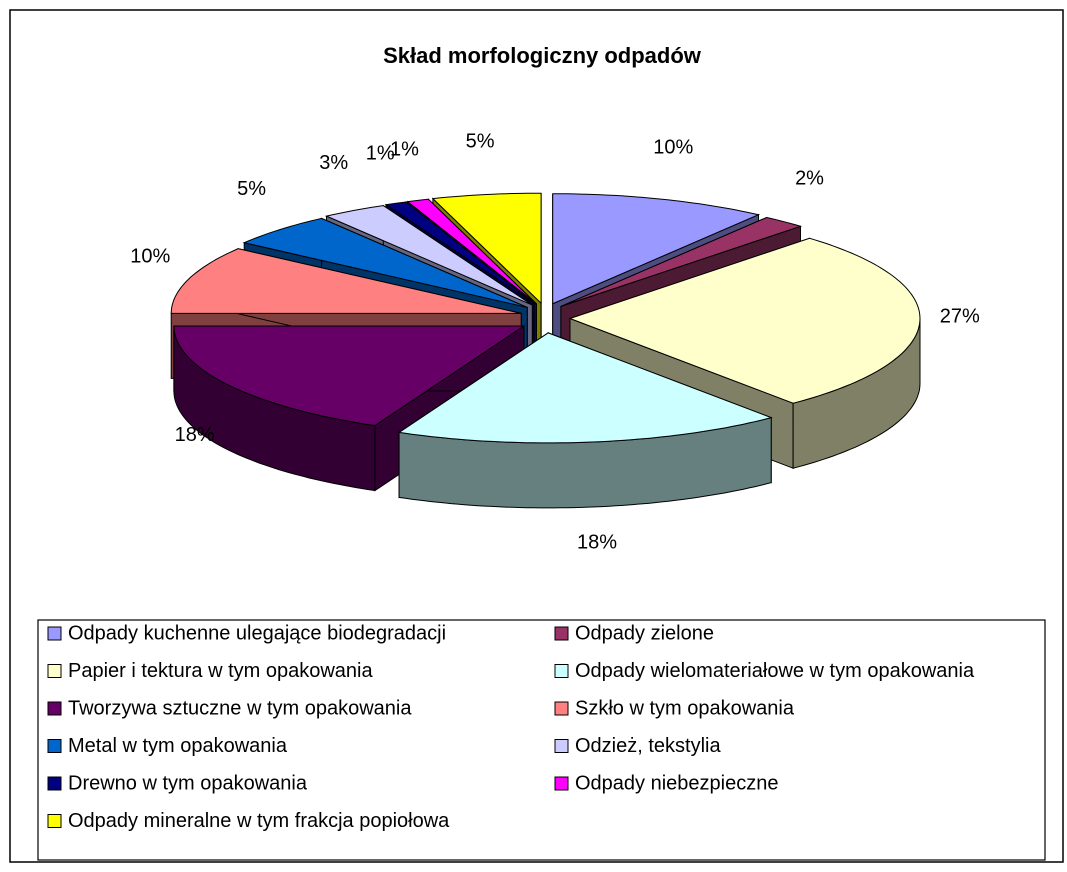 This screenshot has height=872, width=1067. I want to click on slice-group, so click(585, 420).